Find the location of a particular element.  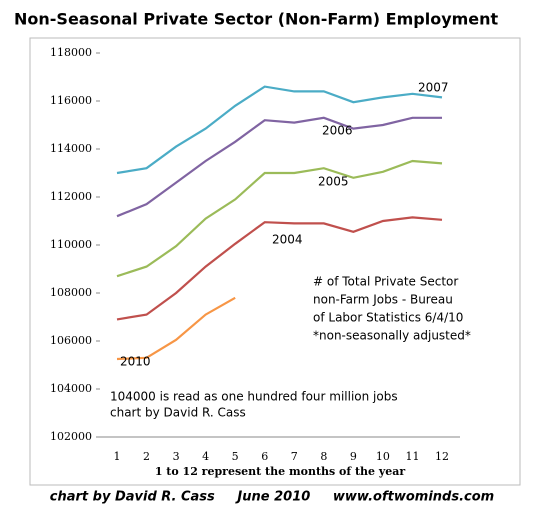

annotation: chart by David R. Cass is located at coordinates (178, 413).